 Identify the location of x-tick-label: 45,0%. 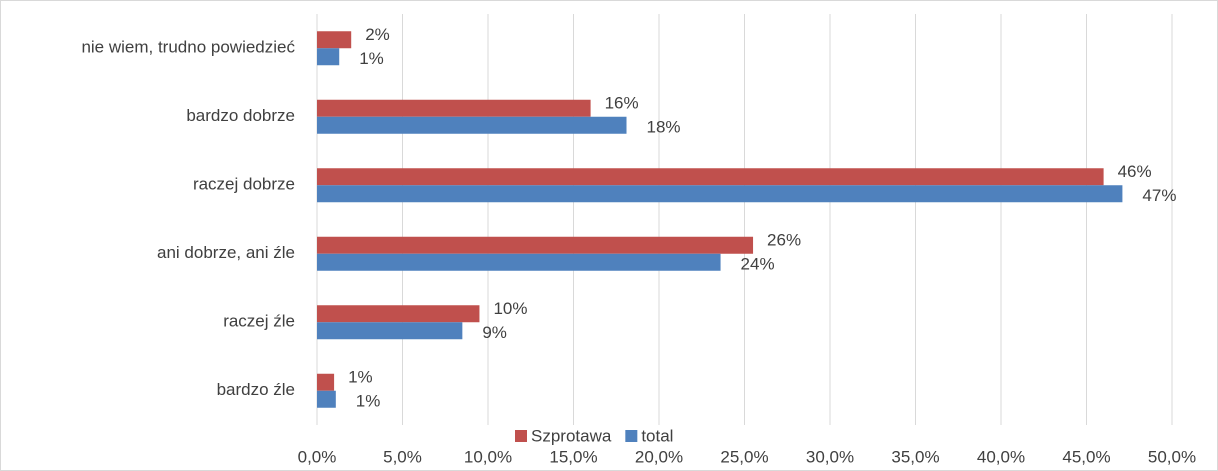
(1086, 456).